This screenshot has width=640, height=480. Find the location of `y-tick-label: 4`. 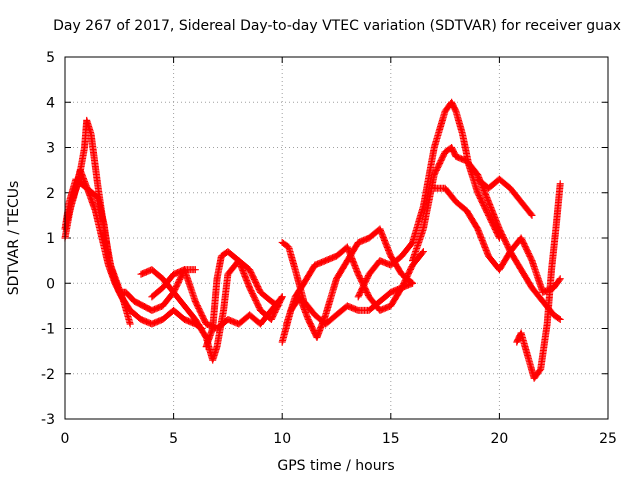

y-tick-label: 4 is located at coordinates (50, 103).